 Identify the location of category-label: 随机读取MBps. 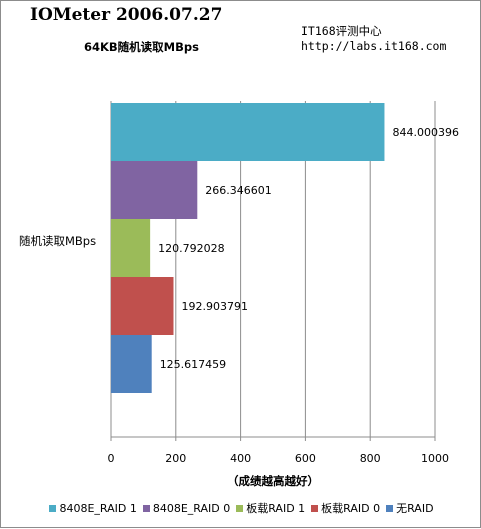
(57, 241).